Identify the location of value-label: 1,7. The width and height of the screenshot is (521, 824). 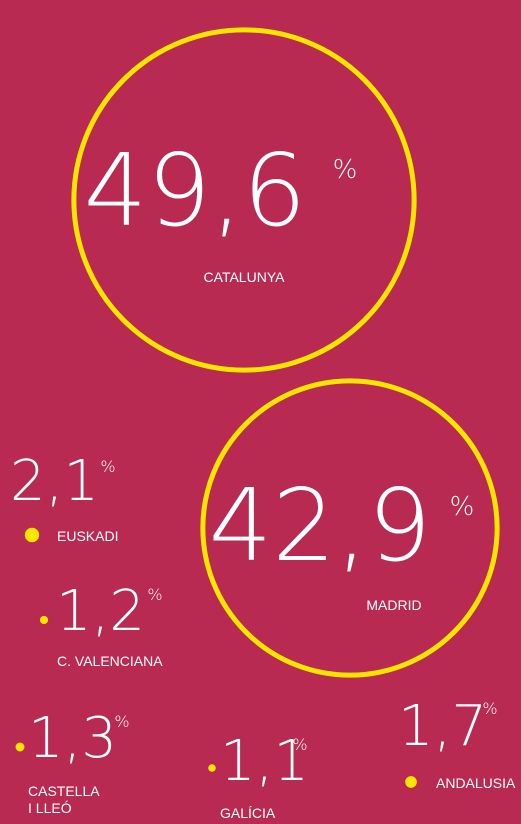
(442, 726).